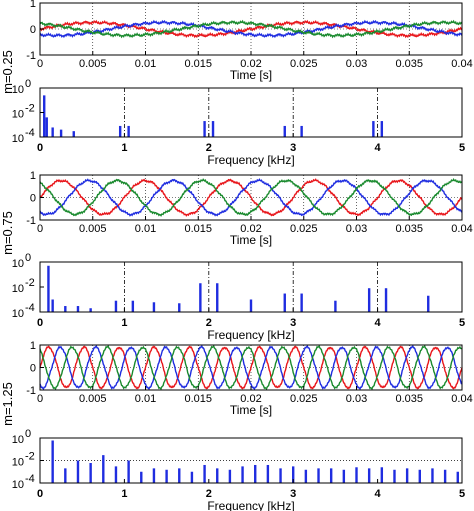 This screenshot has height=511, width=474. I want to click on x-tick-label: 0.015, so click(198, 229).